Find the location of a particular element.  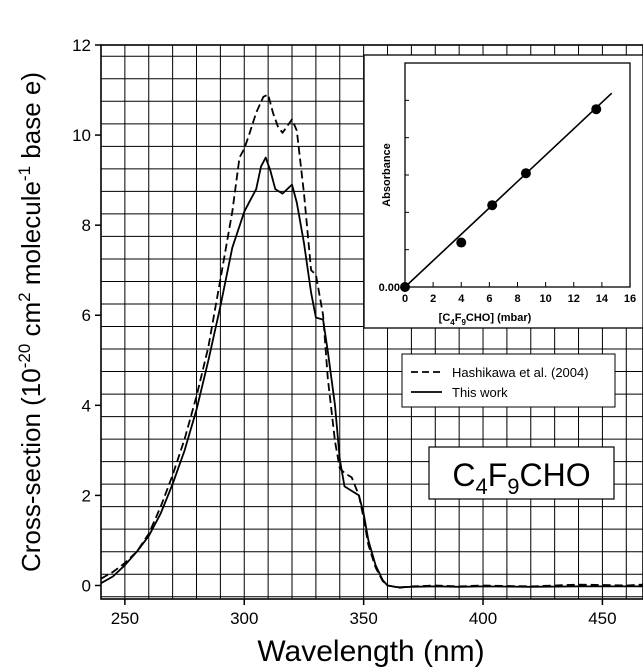

y-axis-label-mid: cm is located at coordinates (31, 323).